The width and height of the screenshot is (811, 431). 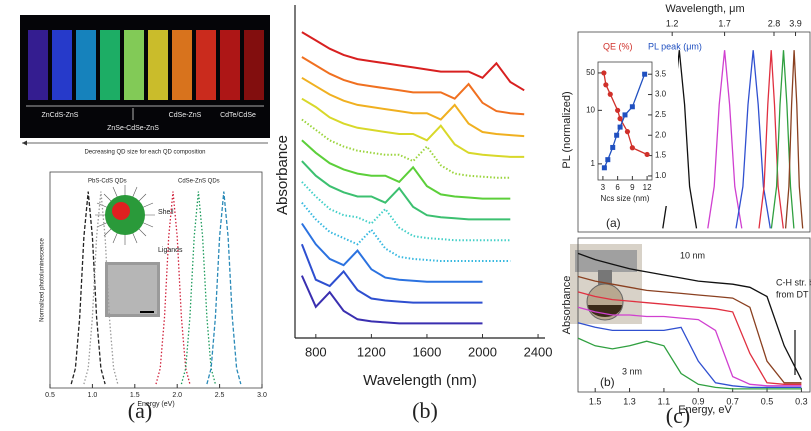 I want to click on series-name: QE (%), so click(x=618, y=46).